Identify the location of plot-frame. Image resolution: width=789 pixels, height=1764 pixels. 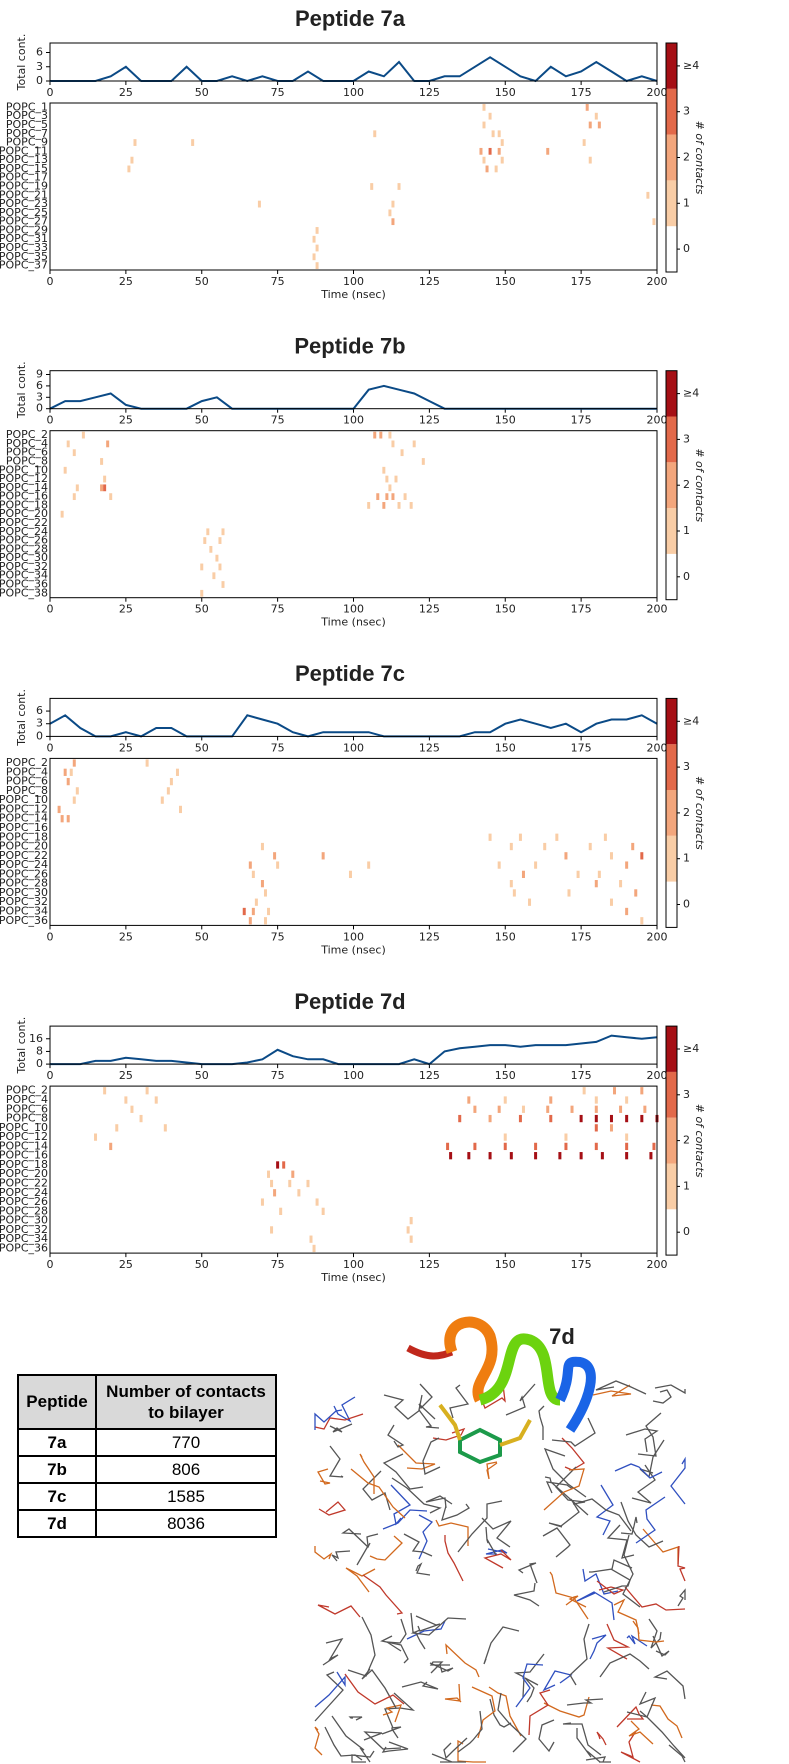
(353, 1045).